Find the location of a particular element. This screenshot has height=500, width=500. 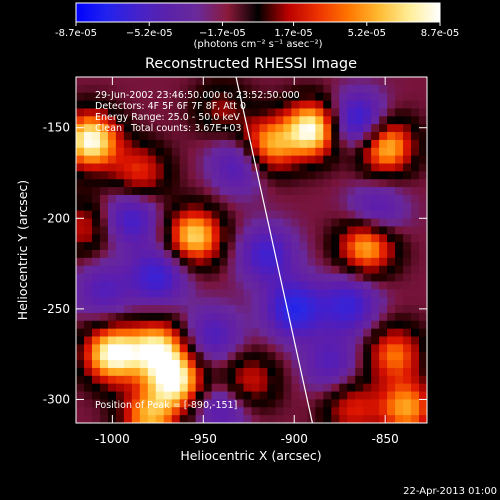

colorbar-tick-label: 5.2e-05 is located at coordinates (367, 33).